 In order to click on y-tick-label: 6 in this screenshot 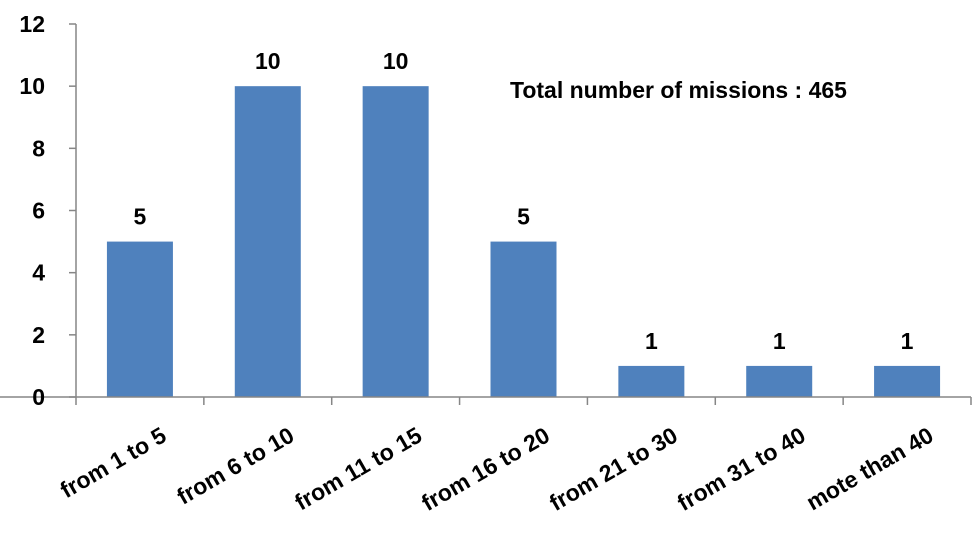, I will do `click(38, 211)`.